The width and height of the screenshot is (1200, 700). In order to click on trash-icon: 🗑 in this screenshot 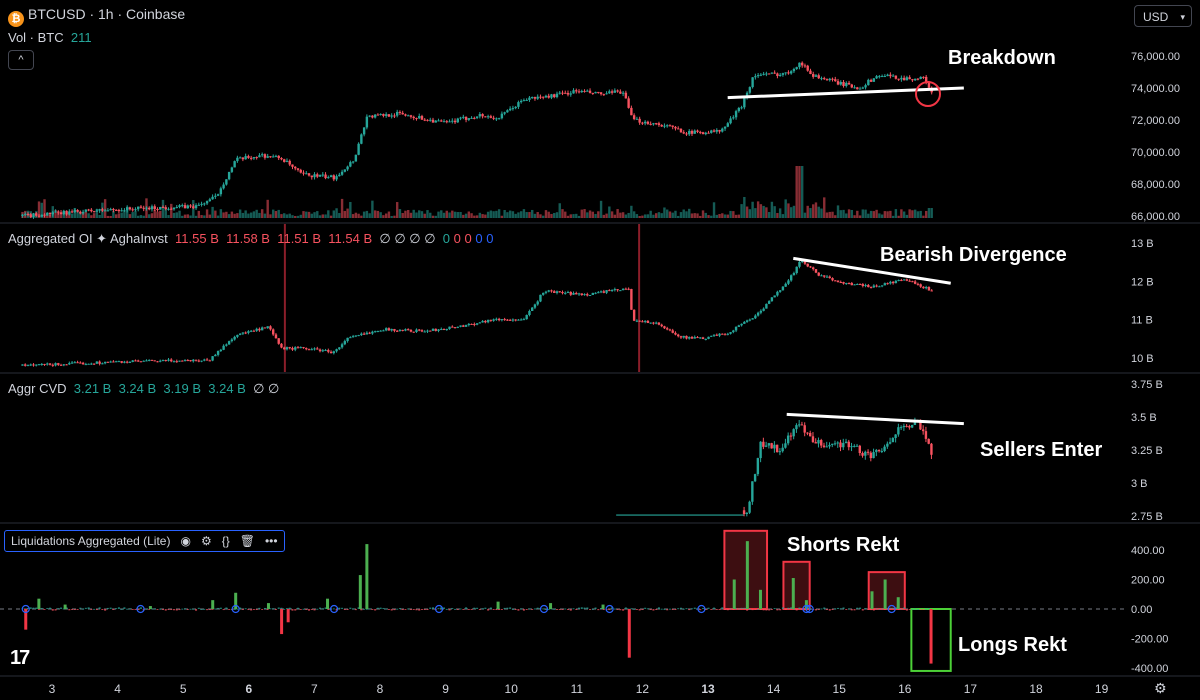, I will do `click(247, 541)`.